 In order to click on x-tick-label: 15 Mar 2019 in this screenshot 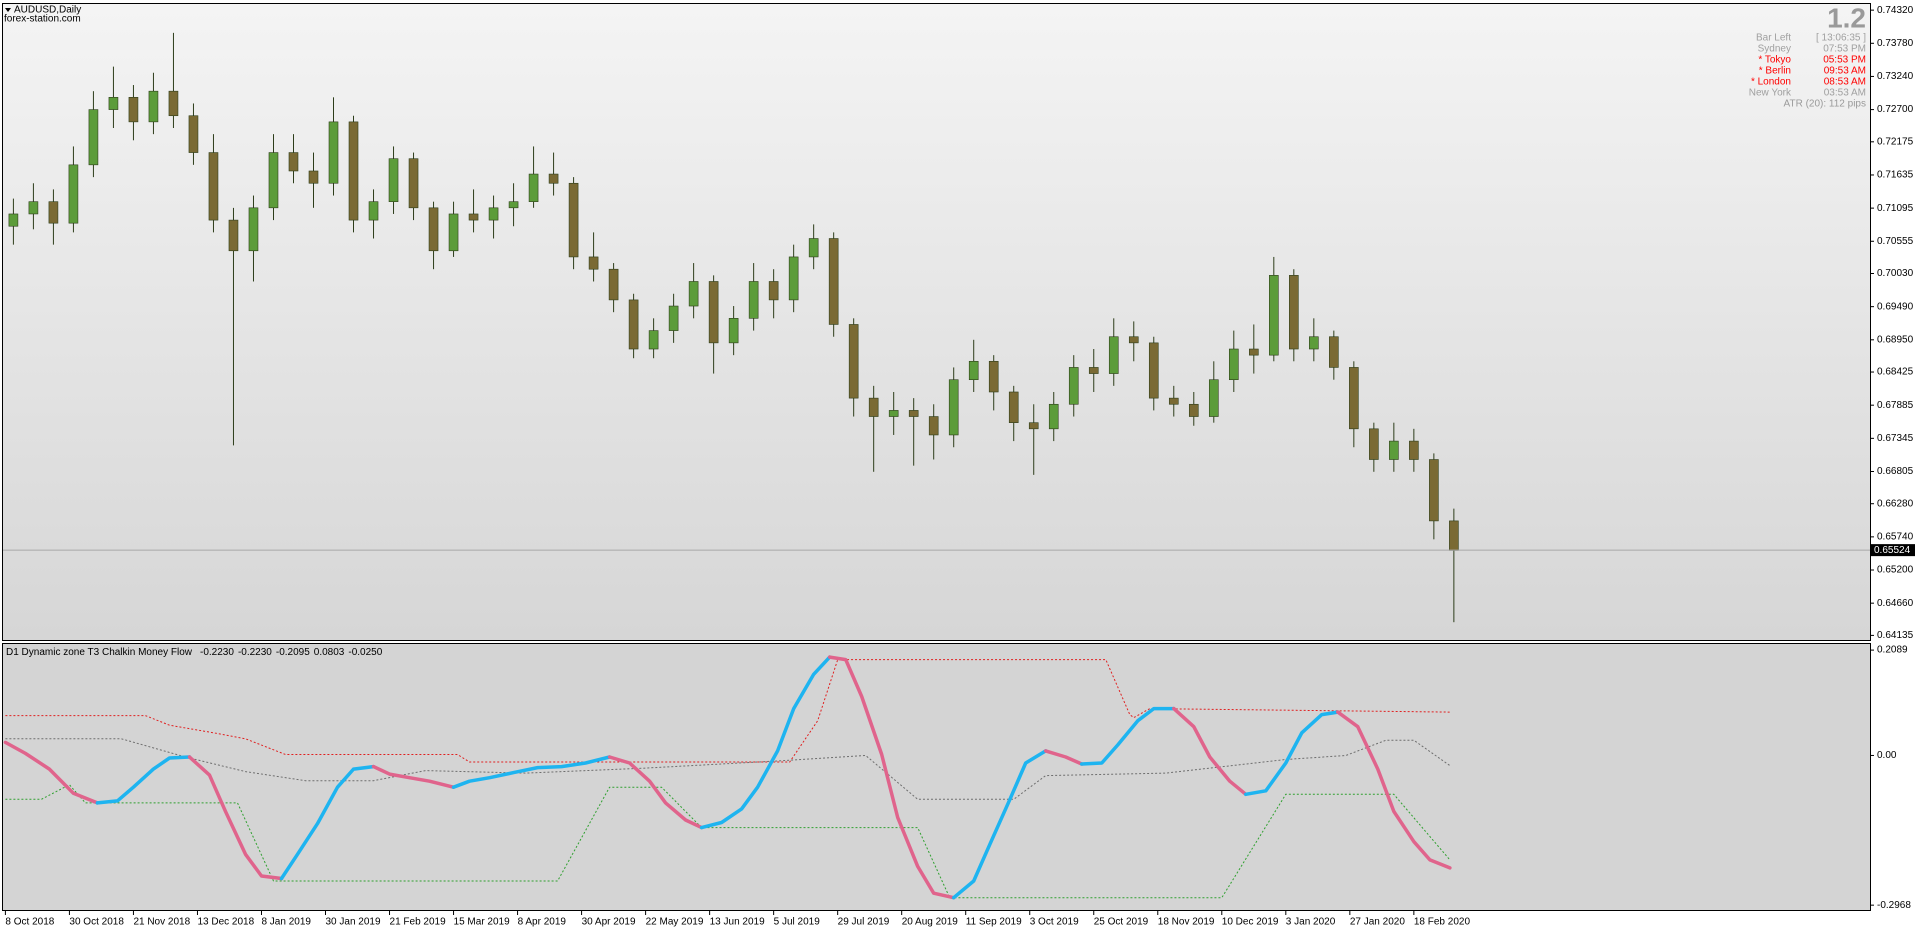, I will do `click(482, 922)`.